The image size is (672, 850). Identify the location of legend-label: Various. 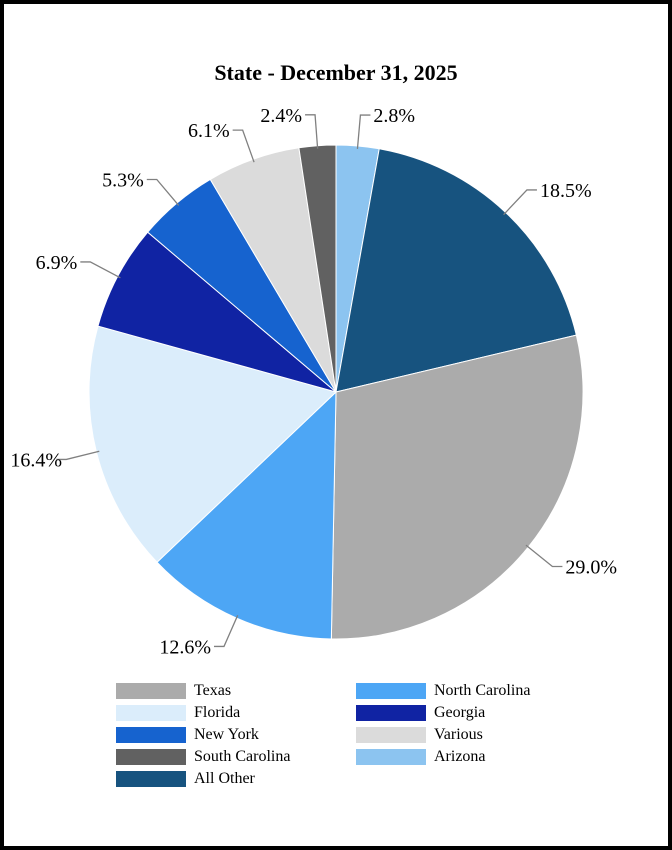
(458, 734).